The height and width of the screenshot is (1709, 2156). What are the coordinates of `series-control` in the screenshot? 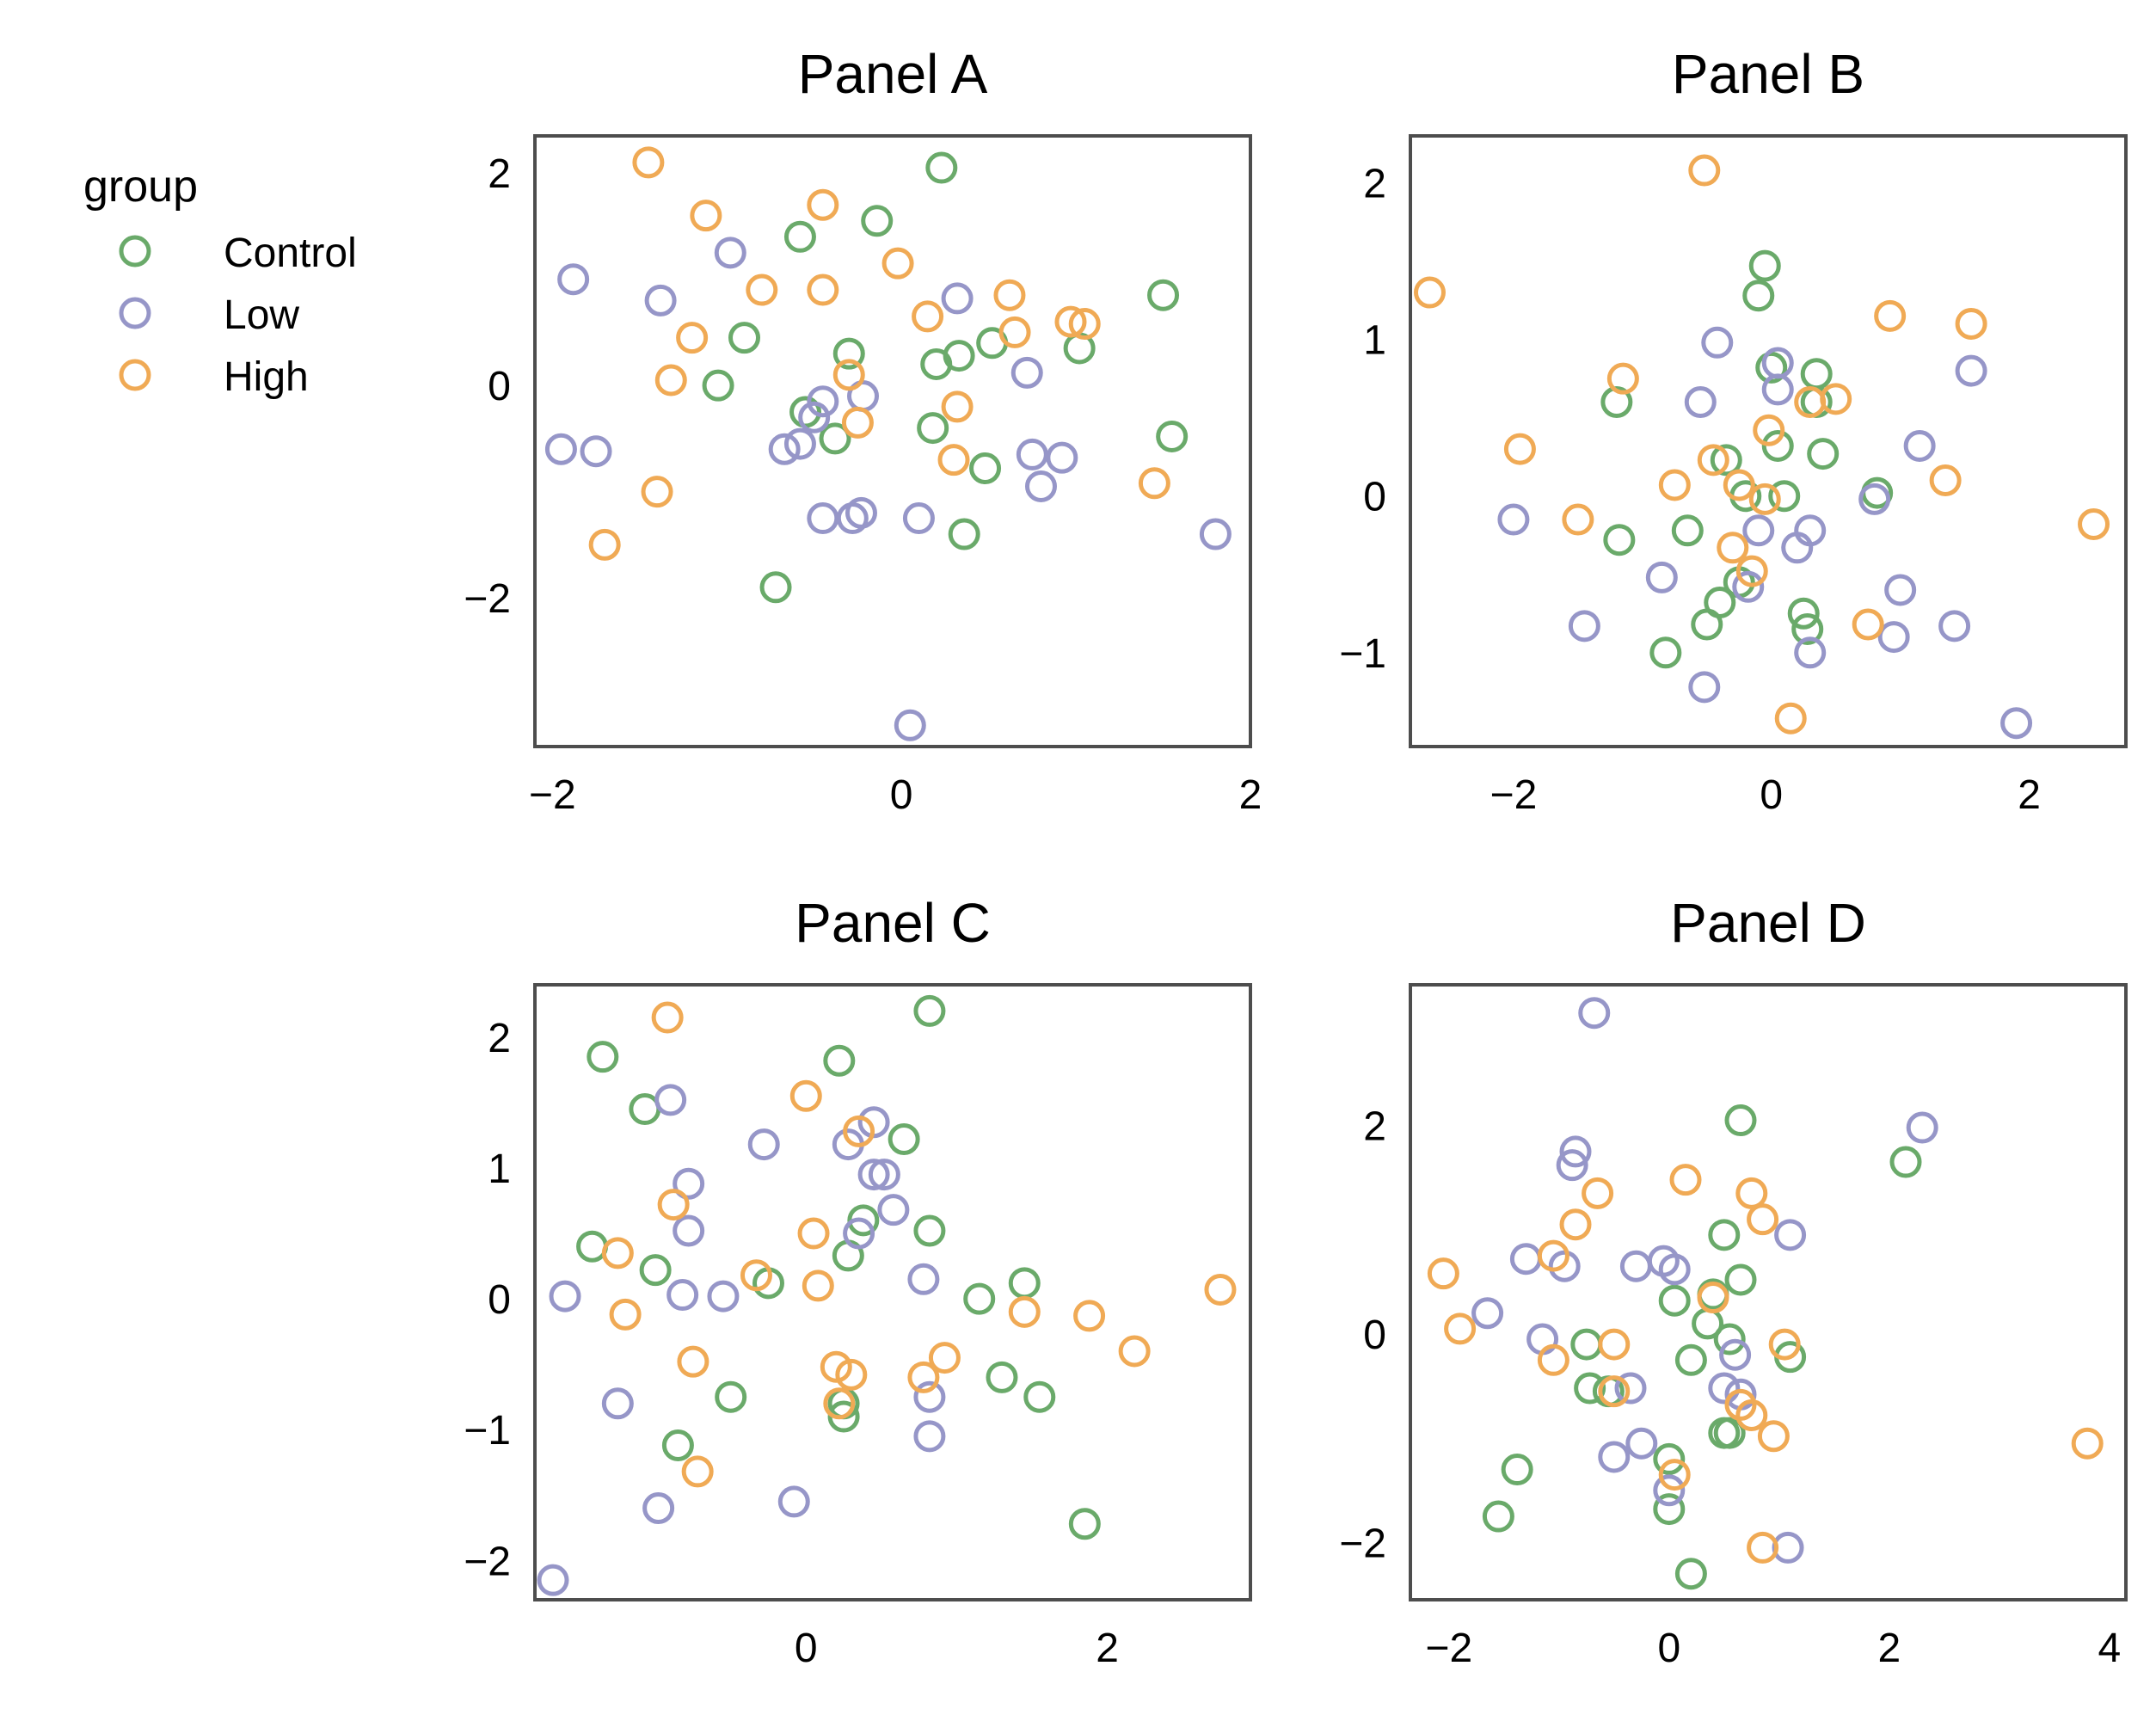 It's located at (1702, 1347).